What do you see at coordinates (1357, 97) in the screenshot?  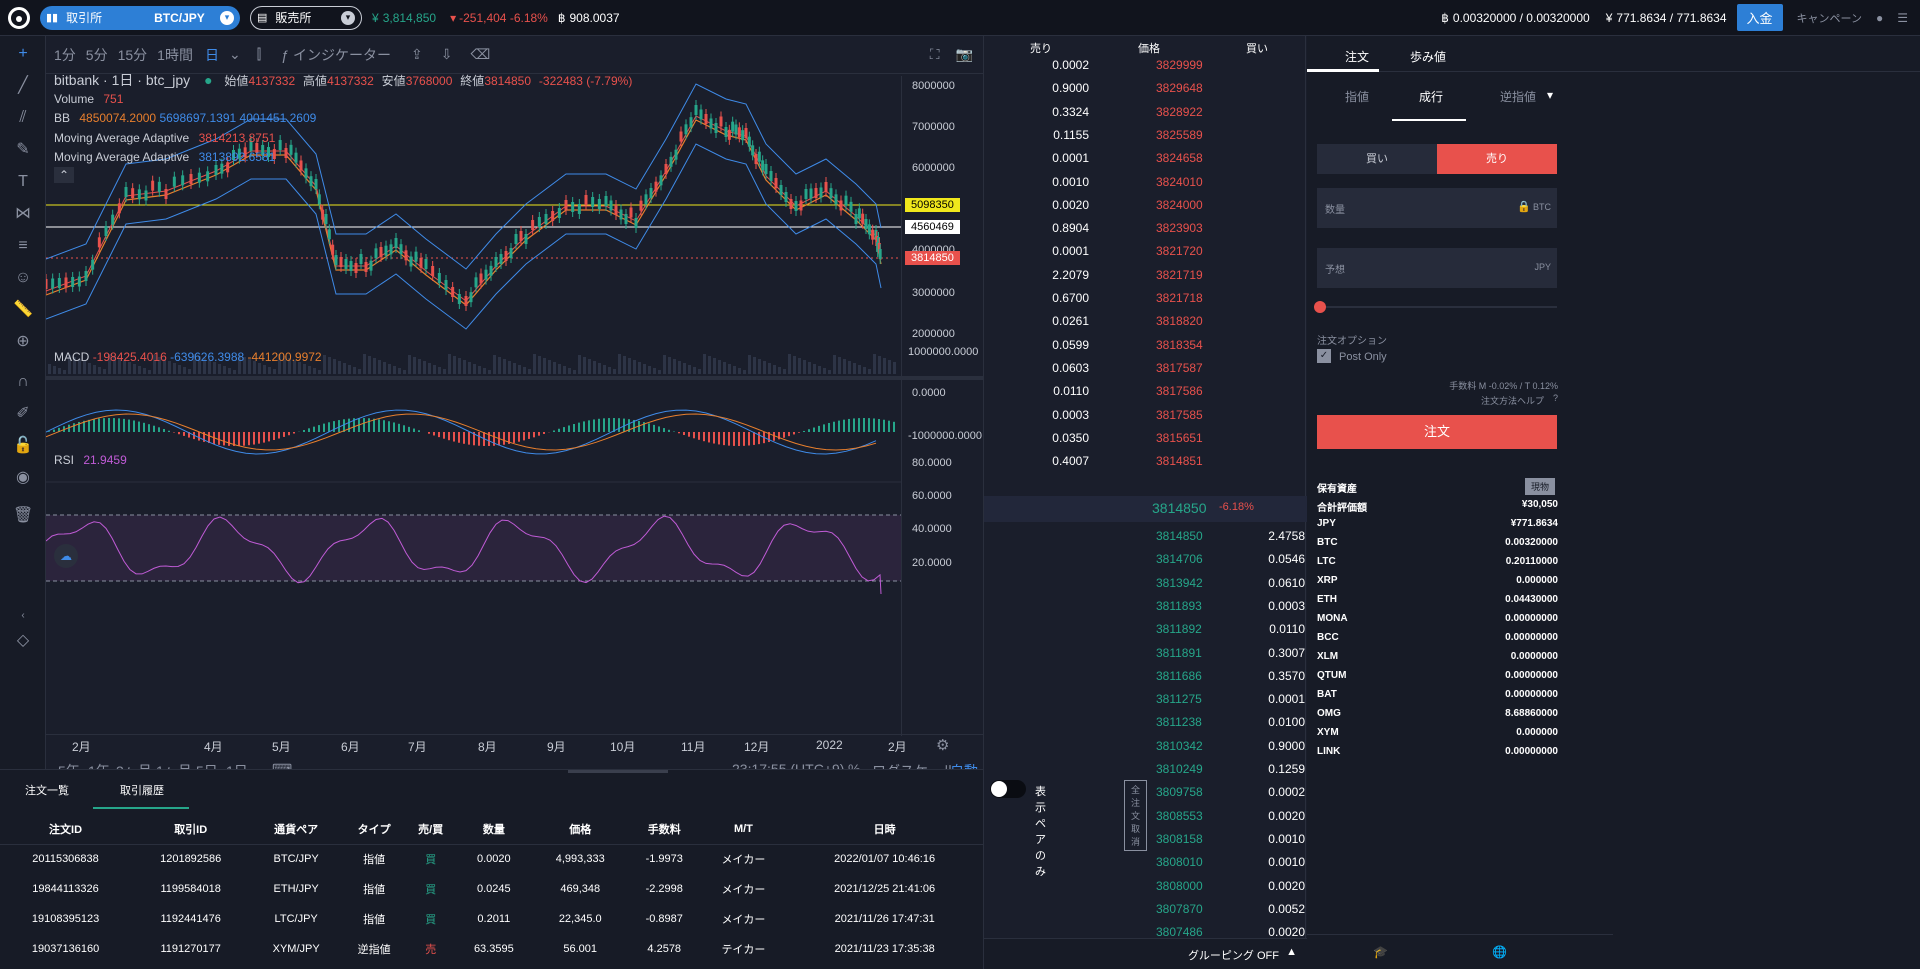 I see `type-limit: 指値` at bounding box center [1357, 97].